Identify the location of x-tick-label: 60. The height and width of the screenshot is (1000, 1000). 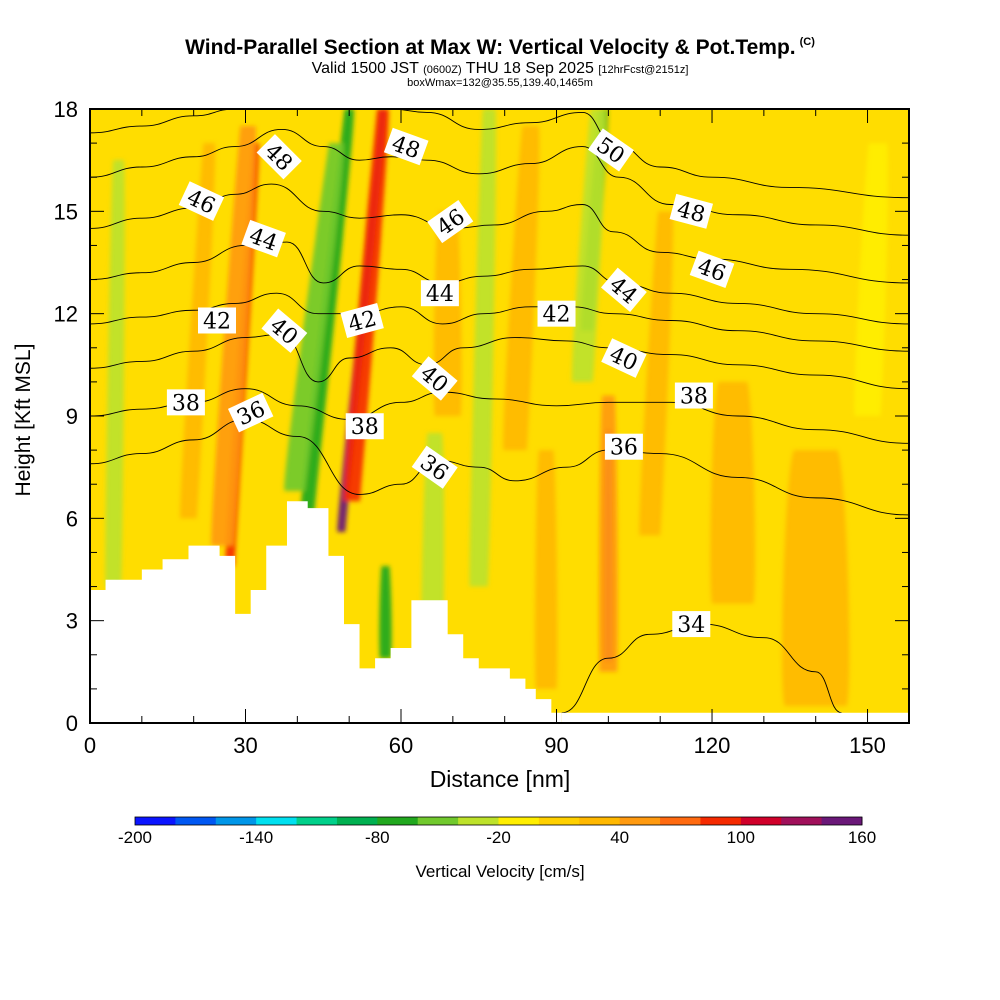
(401, 745).